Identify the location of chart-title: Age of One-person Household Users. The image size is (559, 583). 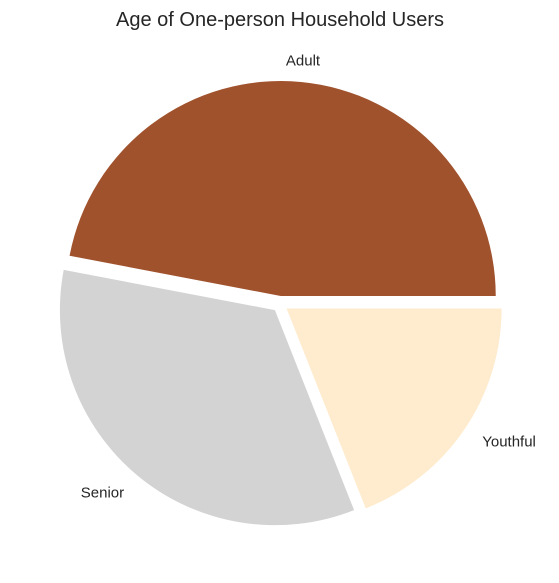
(280, 20).